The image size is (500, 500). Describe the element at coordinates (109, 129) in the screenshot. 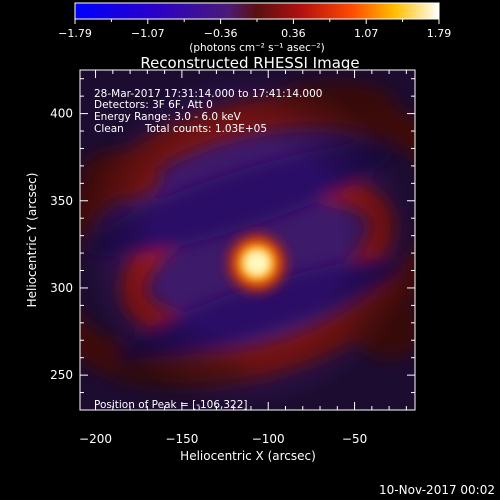

I see `method-text: Clean` at that location.